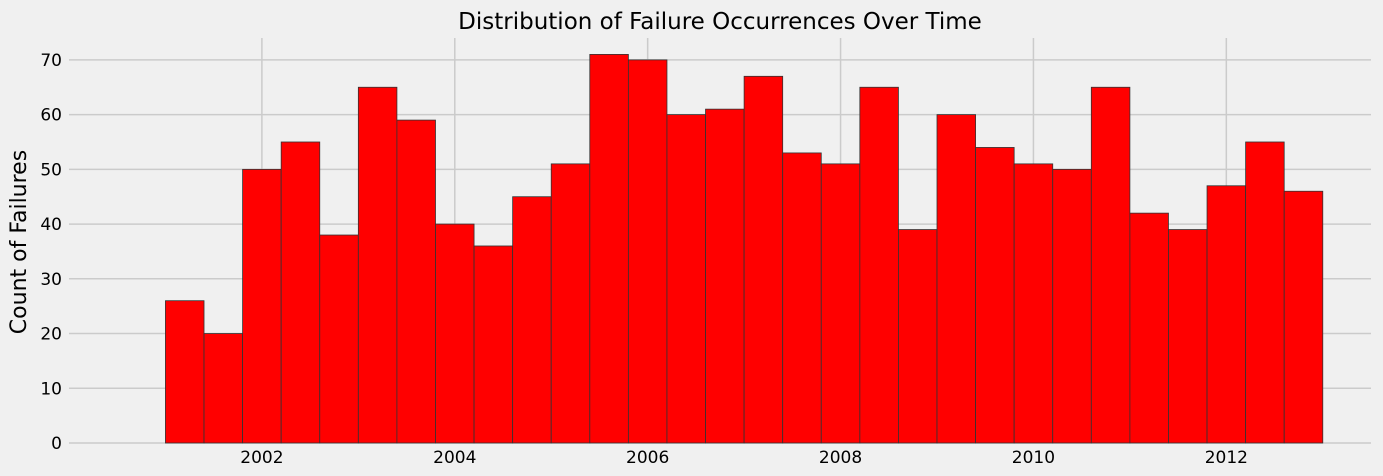 The height and width of the screenshot is (476, 1383). What do you see at coordinates (19, 242) in the screenshot?
I see `y-axis-label: Count of Failures` at bounding box center [19, 242].